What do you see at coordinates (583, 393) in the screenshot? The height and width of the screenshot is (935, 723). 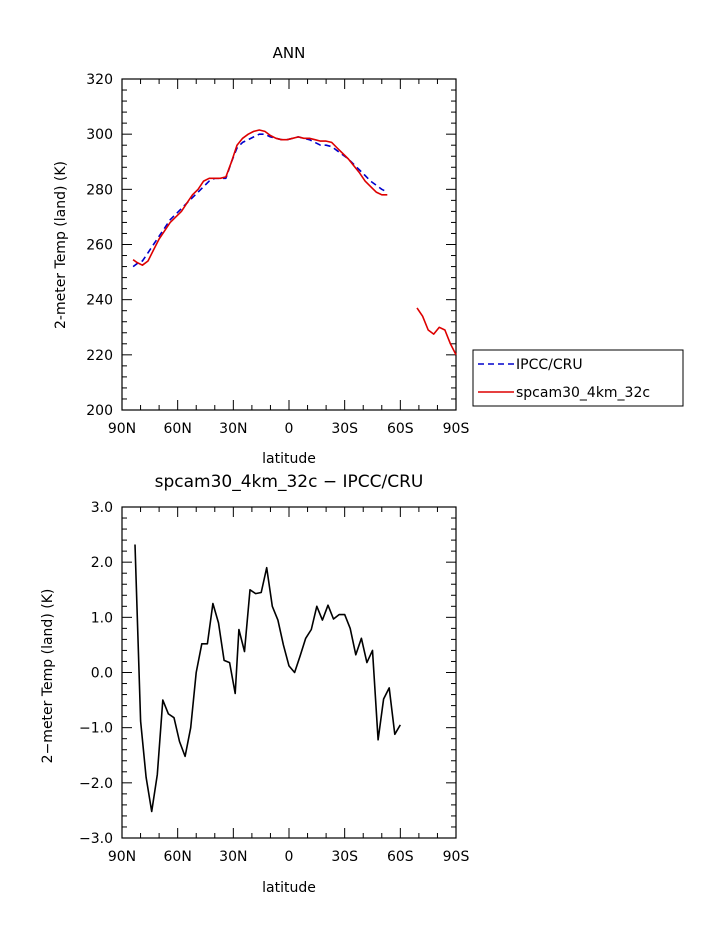 I see `legend-label-spcam30: spcam30_4km_32c` at bounding box center [583, 393].